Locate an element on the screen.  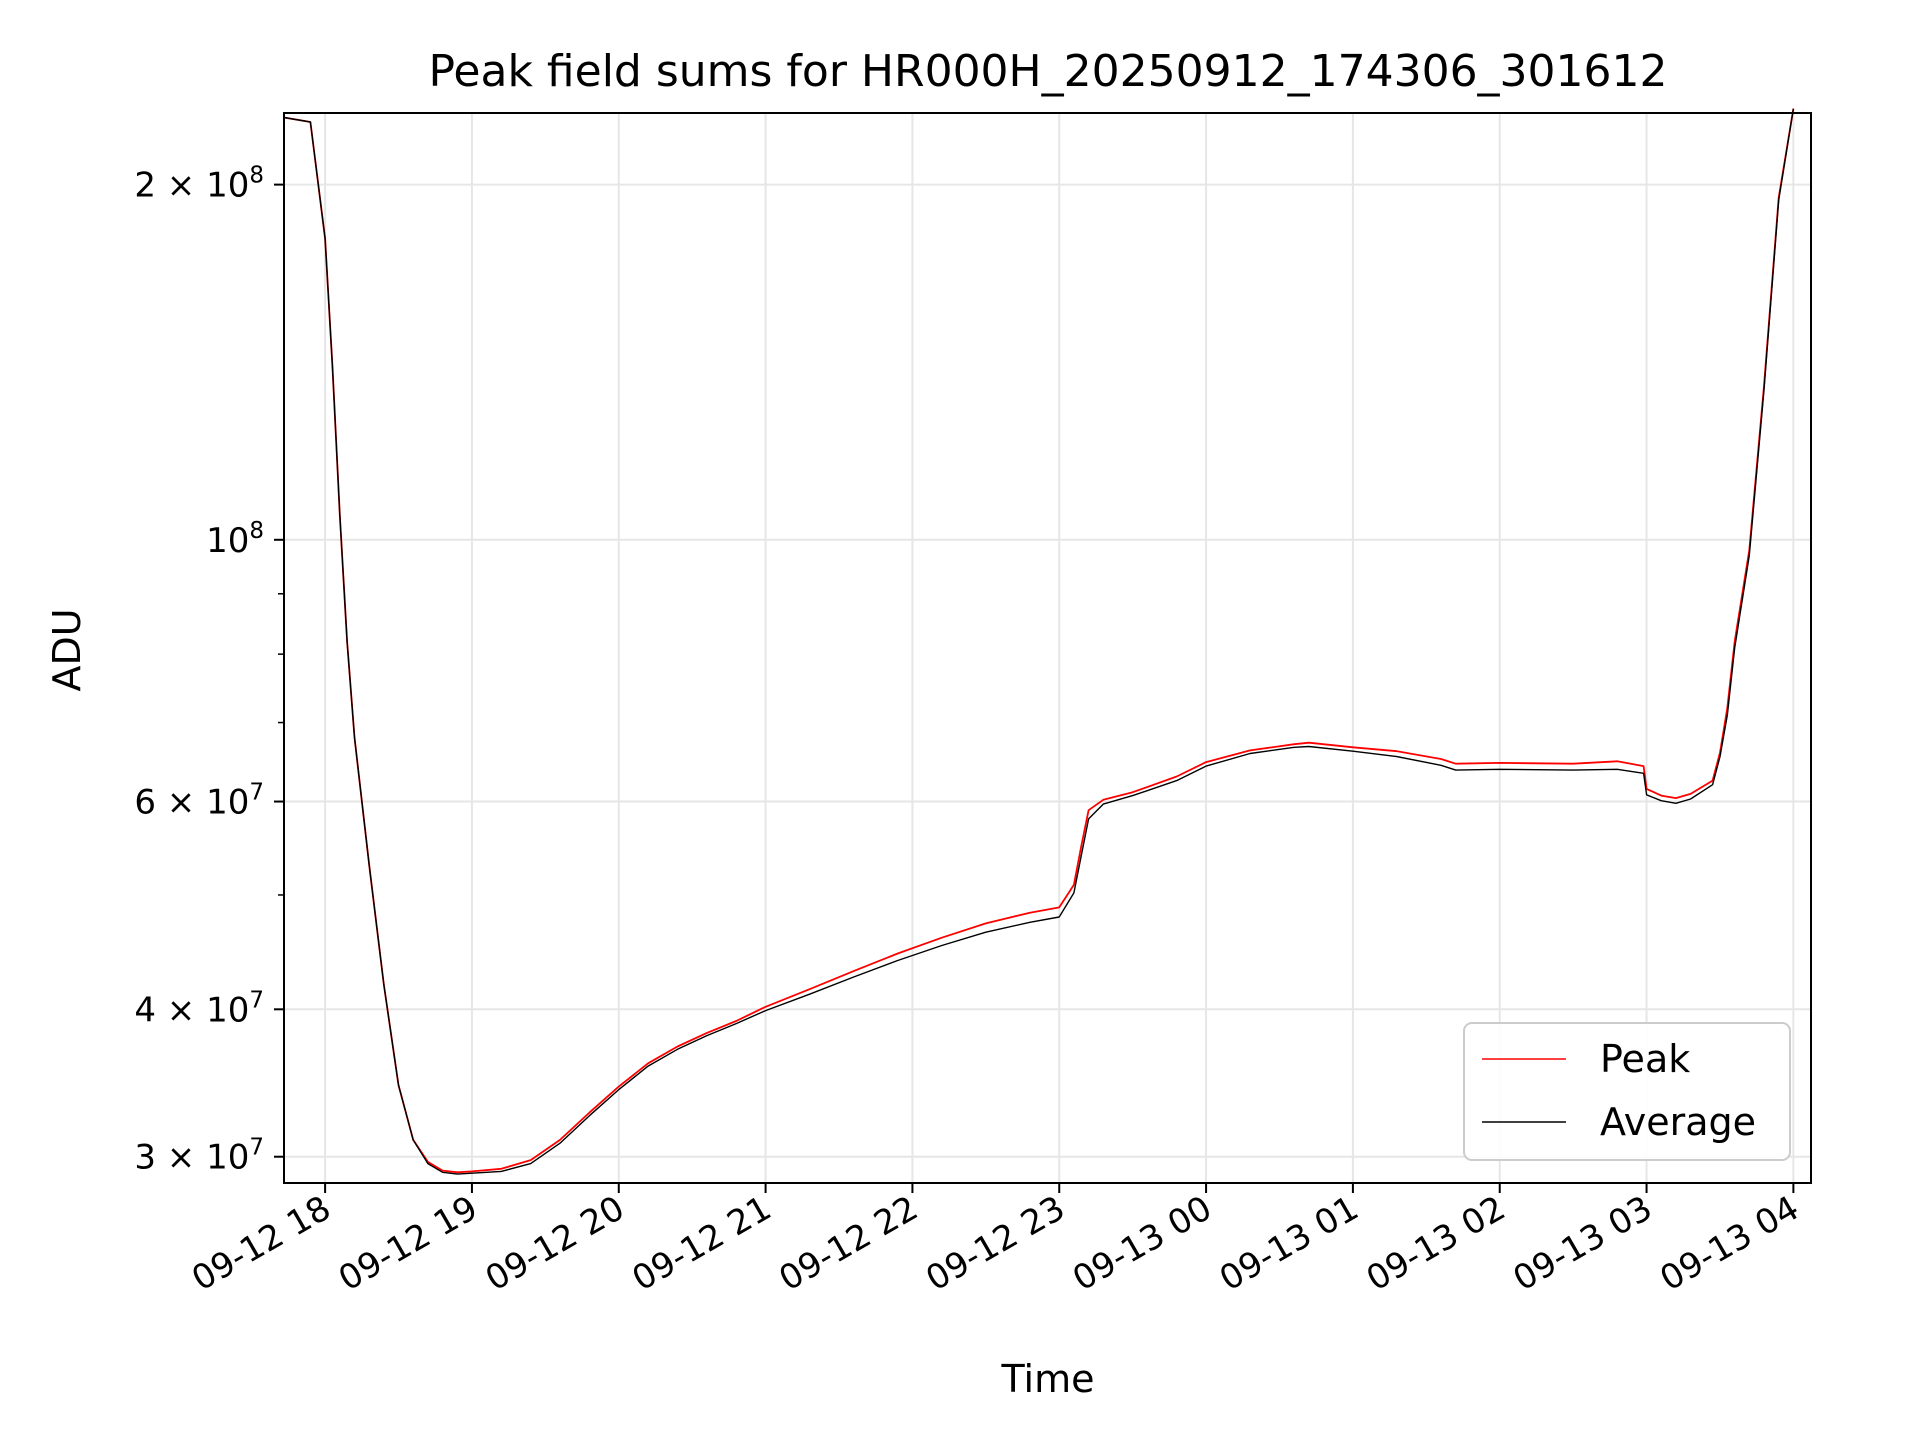
legend-box is located at coordinates (1627, 1091).